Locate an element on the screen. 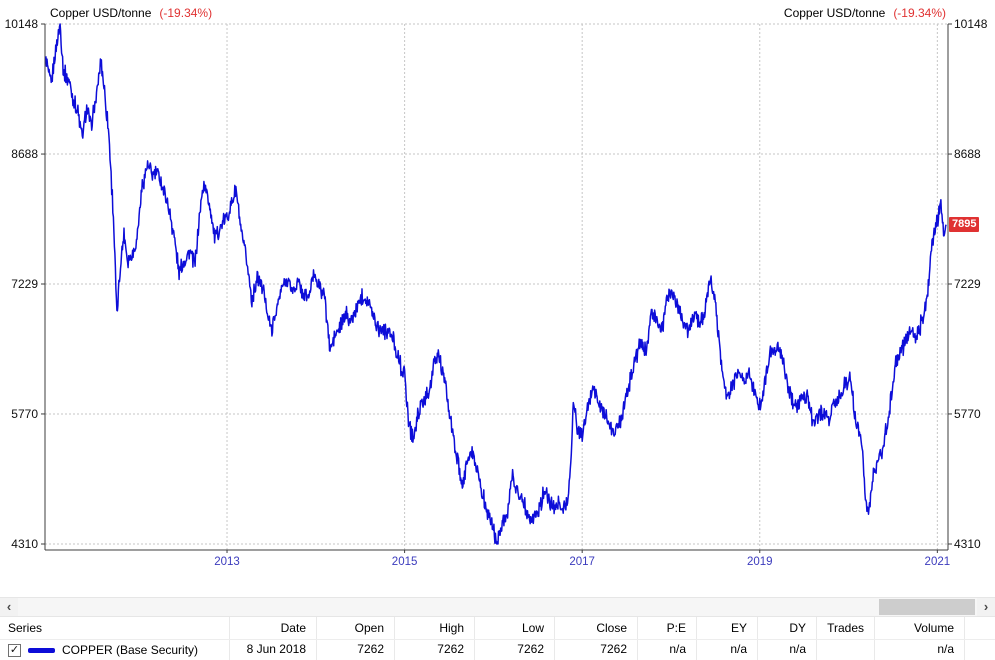 The height and width of the screenshot is (660, 995). scroll-left-button: ‹ is located at coordinates (9, 607).